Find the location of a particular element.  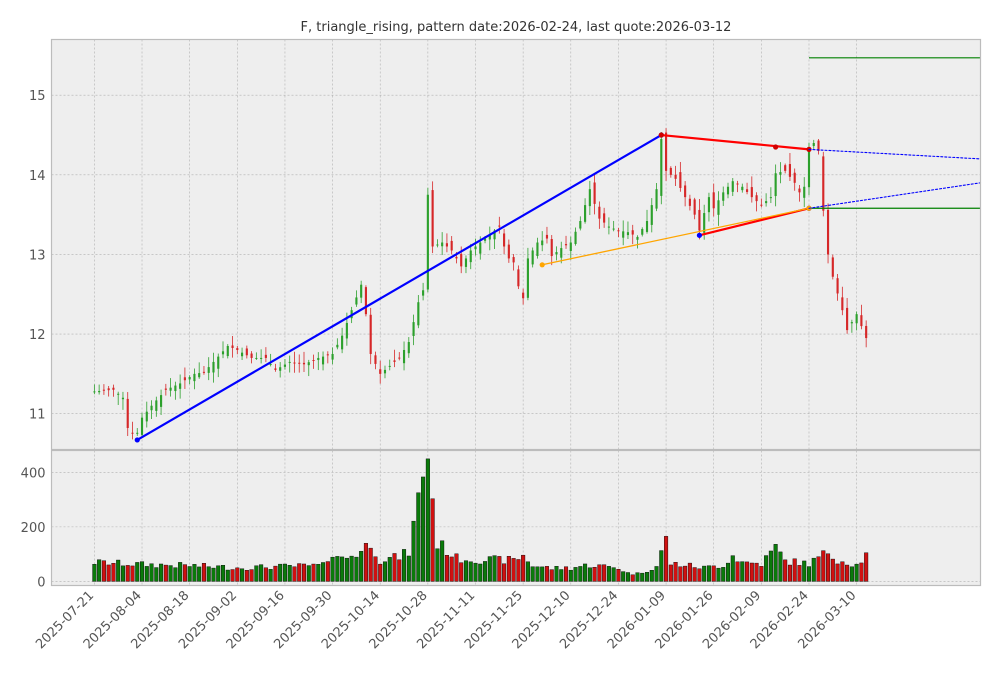

volume-y-tick-label: 0 is located at coordinates (41, 582).